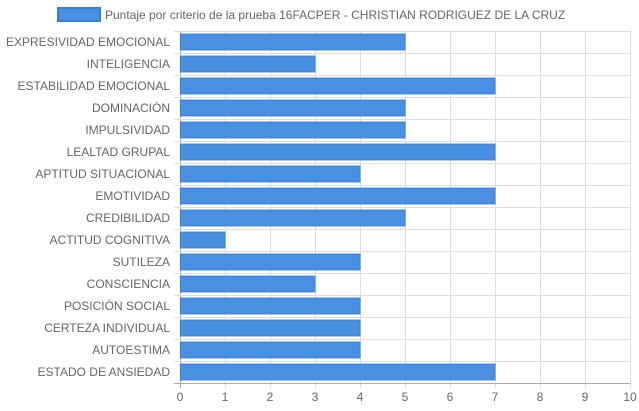 The width and height of the screenshot is (639, 411). What do you see at coordinates (540, 397) in the screenshot?
I see `x-tick-label: 8` at bounding box center [540, 397].